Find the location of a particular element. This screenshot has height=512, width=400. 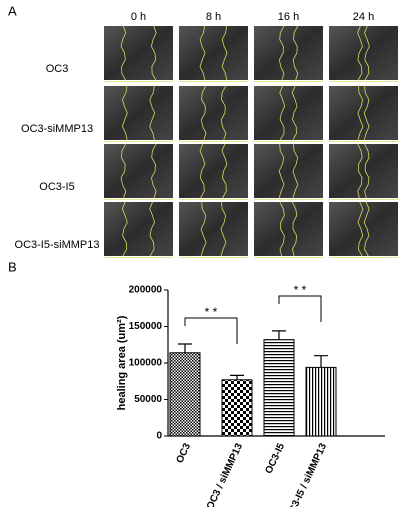

y-tick-label: 100000 is located at coordinates (146, 363).